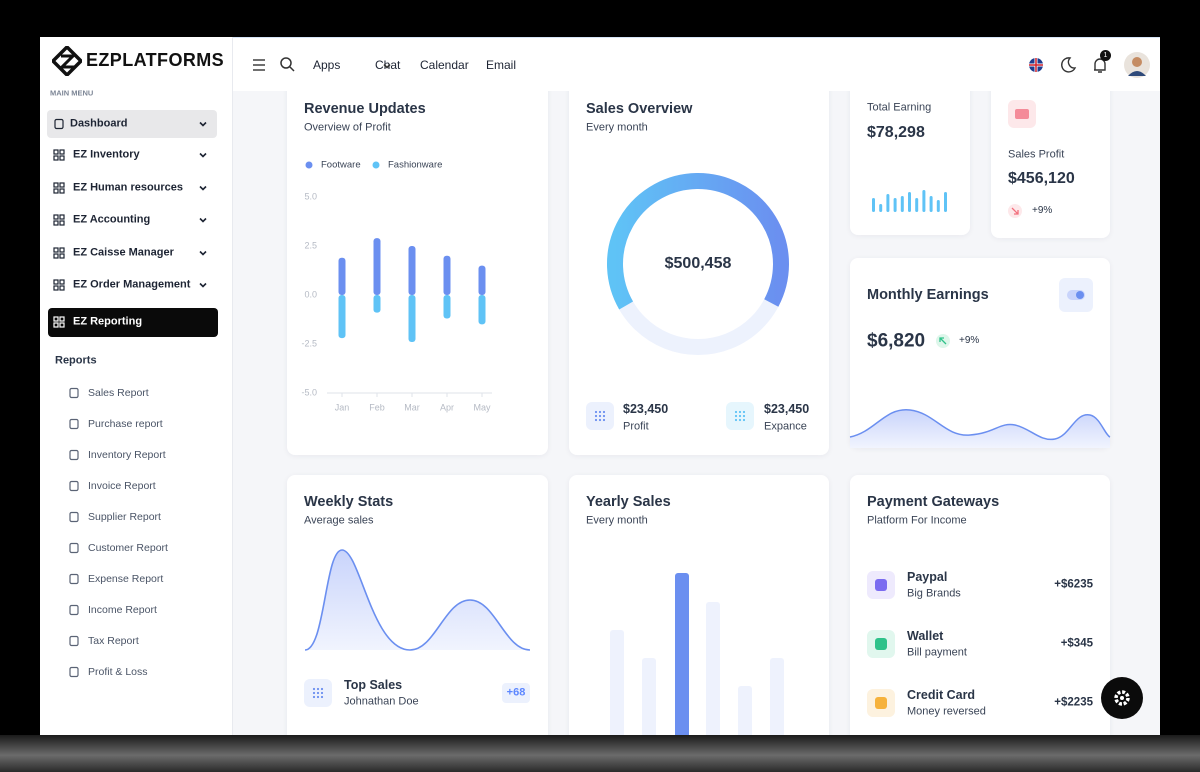  What do you see at coordinates (112, 219) in the screenshot?
I see `menu-item: EZ Accounting` at bounding box center [112, 219].